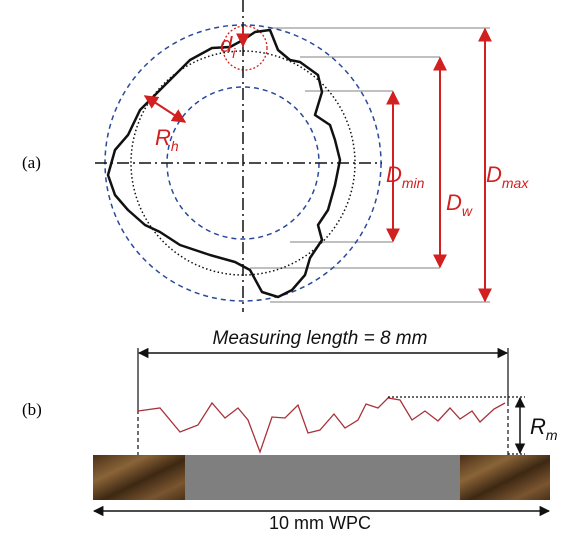 Image resolution: width=573 pixels, height=533 pixels. I want to click on specimen-label: 10 mm WPC, so click(320, 523).